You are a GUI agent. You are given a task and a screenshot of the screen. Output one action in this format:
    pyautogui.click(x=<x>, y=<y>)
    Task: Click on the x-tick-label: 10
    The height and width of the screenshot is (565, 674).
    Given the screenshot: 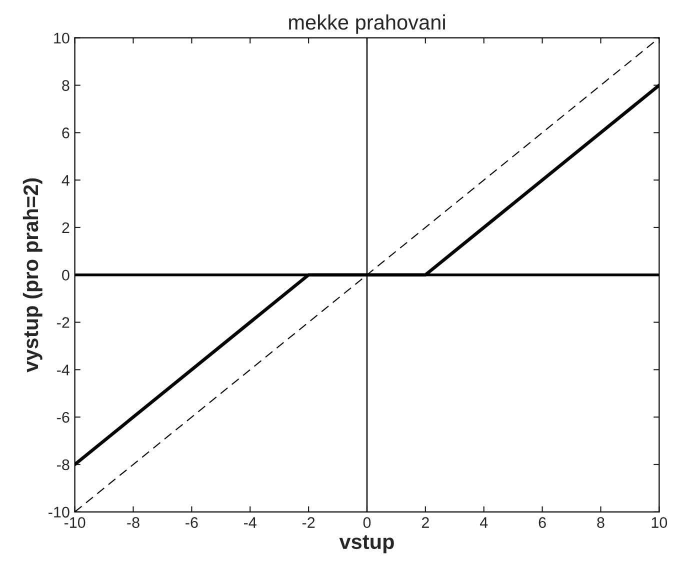 What is the action you would take?
    pyautogui.click(x=660, y=522)
    